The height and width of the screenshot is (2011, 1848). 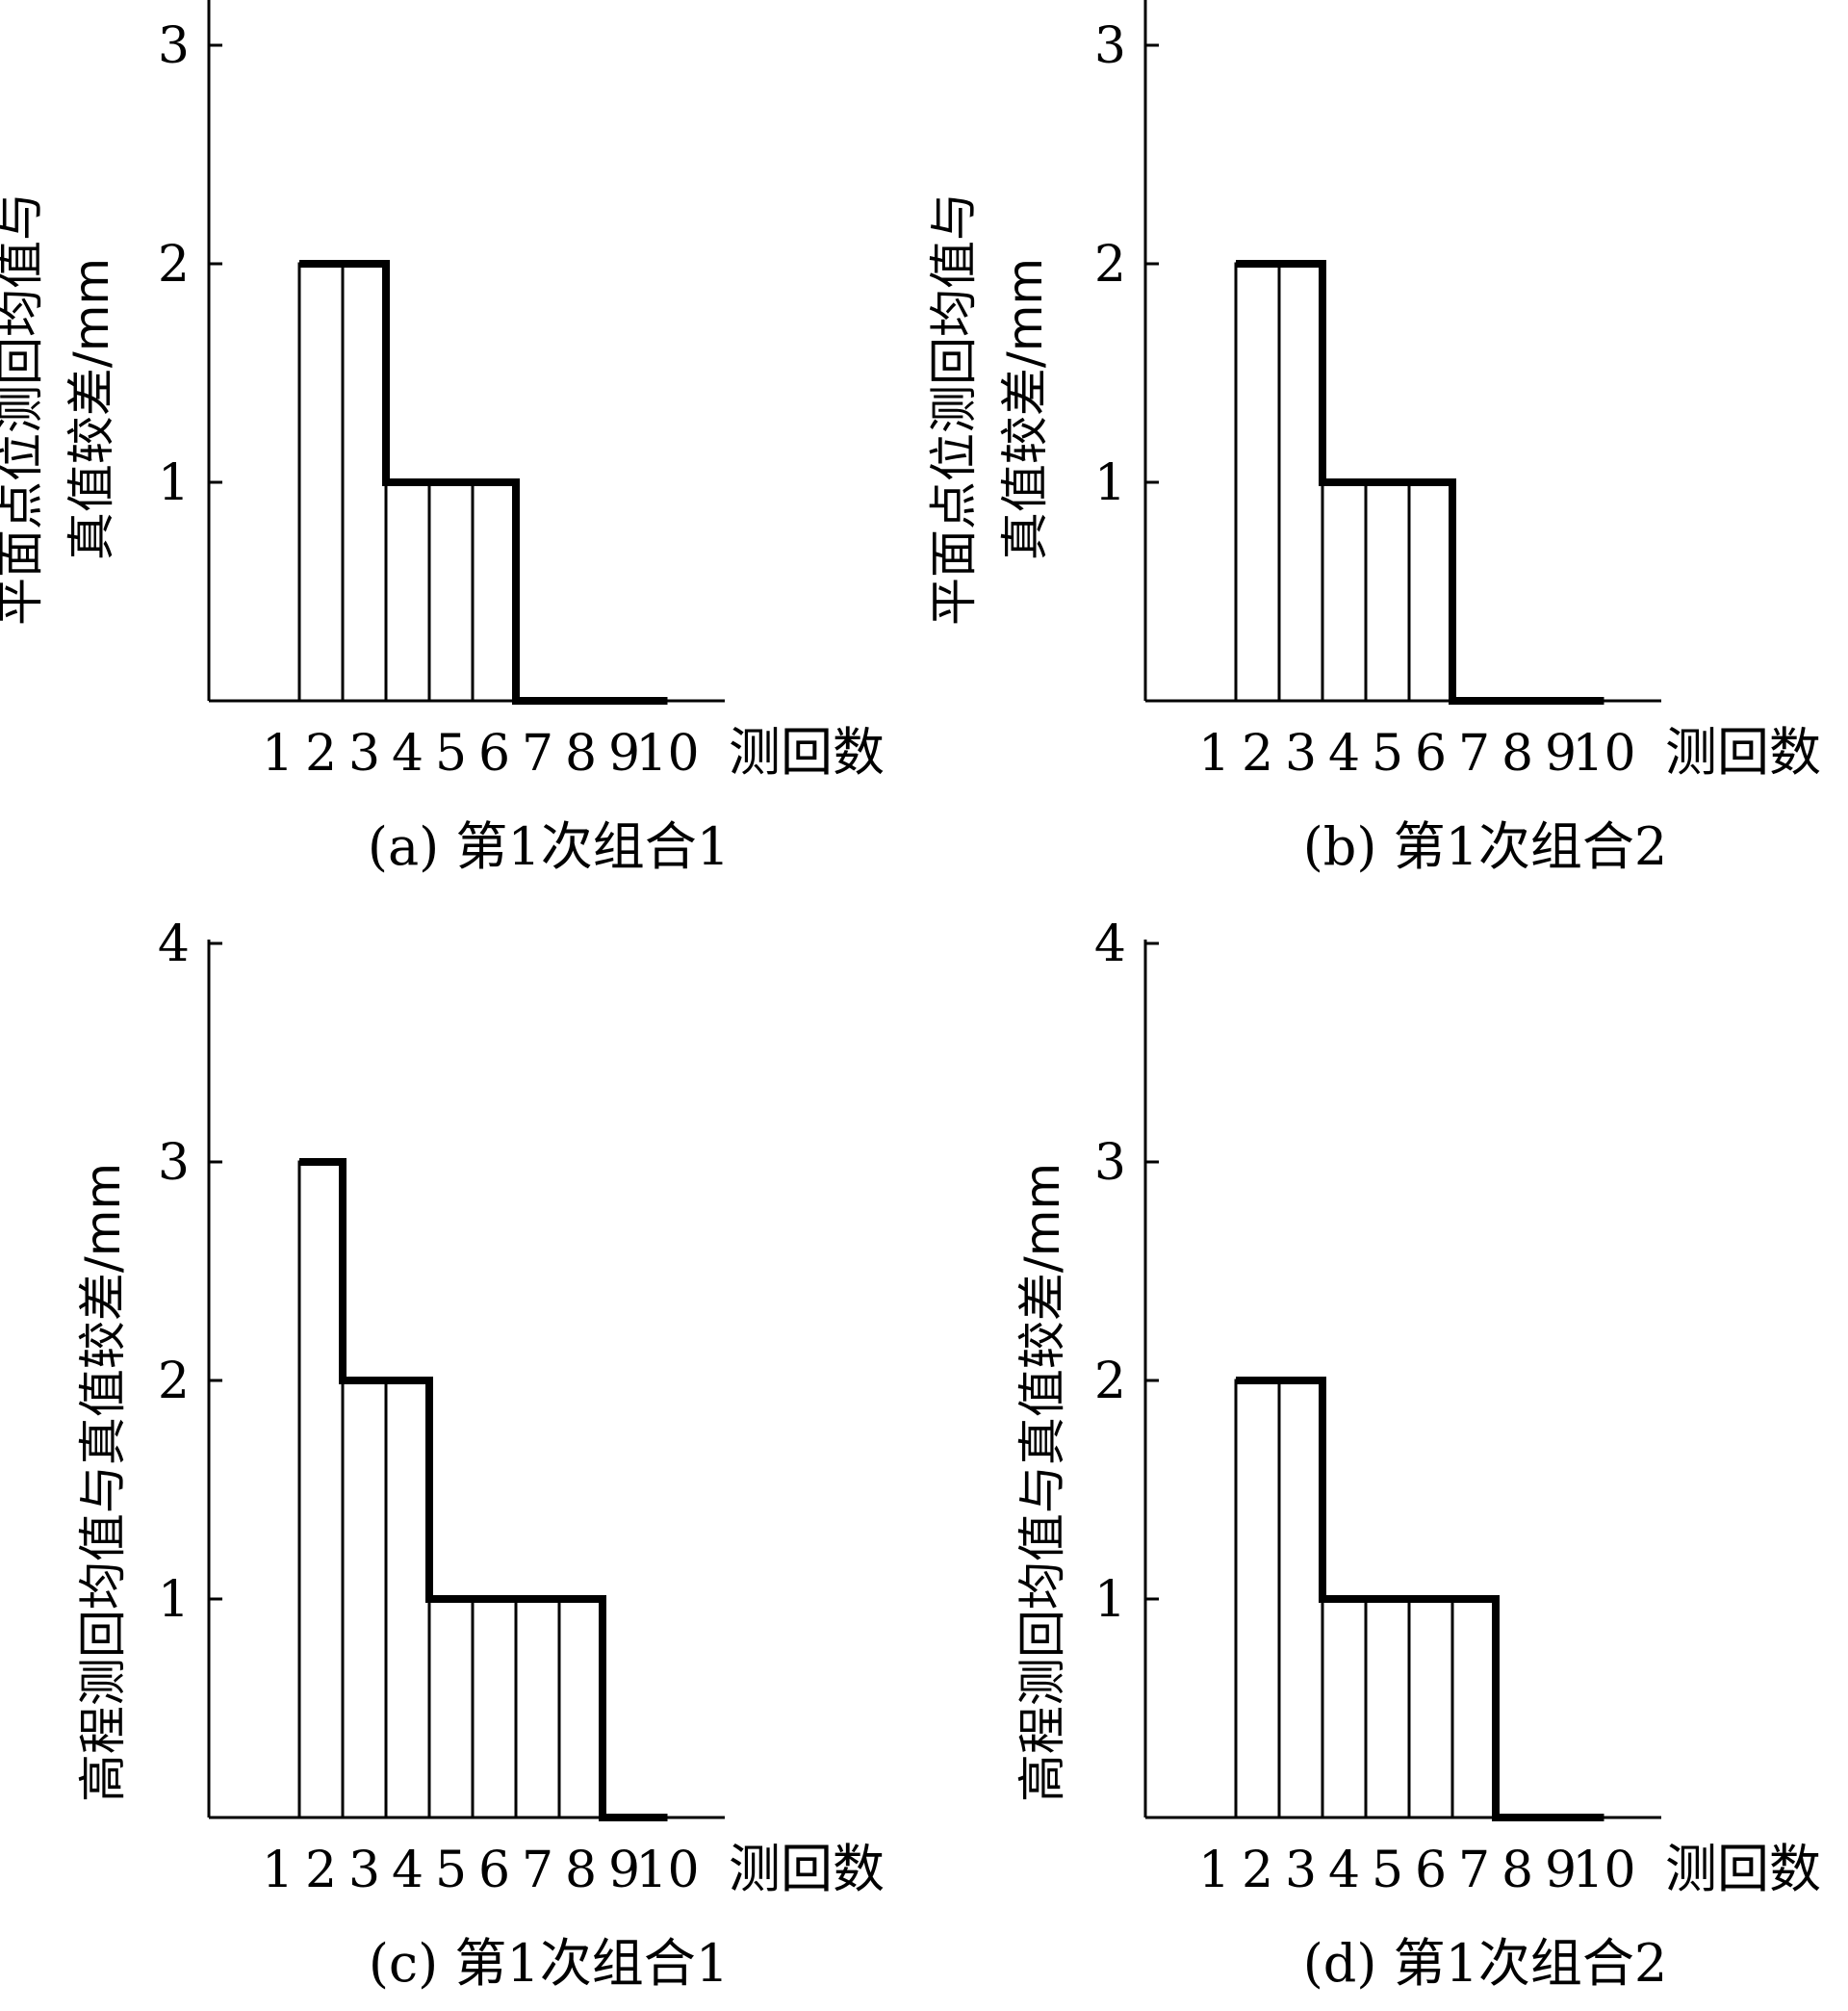 I want to click on panel-caption: (b) 第1次组合2, so click(x=1485, y=846).